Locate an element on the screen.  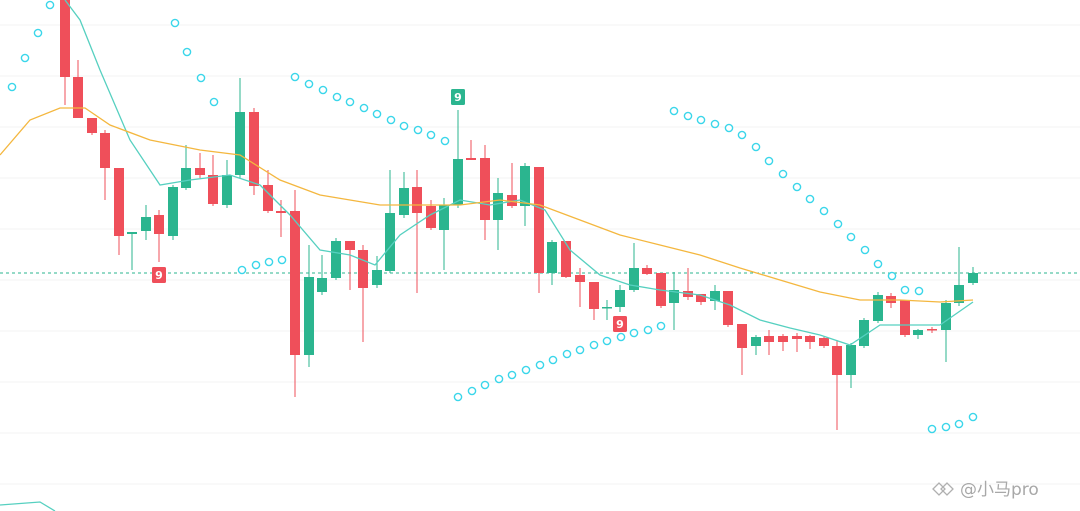
signal-badge is located at coordinates (458, 97).